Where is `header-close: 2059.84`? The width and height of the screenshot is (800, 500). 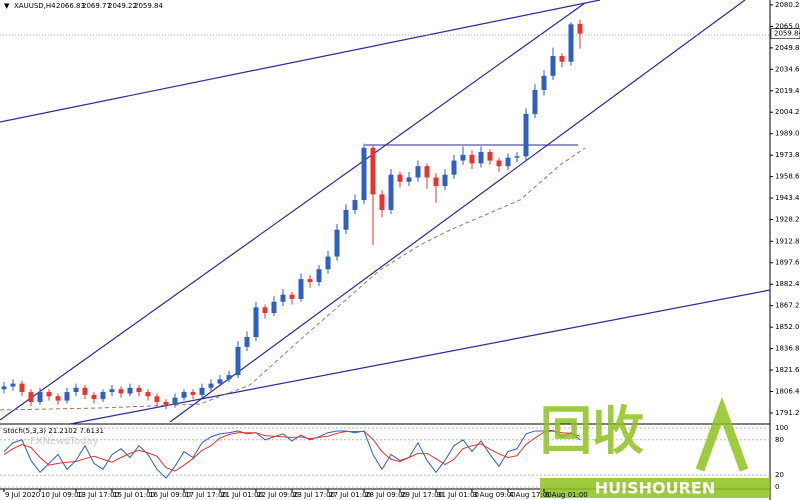 header-close: 2059.84 is located at coordinates (148, 6).